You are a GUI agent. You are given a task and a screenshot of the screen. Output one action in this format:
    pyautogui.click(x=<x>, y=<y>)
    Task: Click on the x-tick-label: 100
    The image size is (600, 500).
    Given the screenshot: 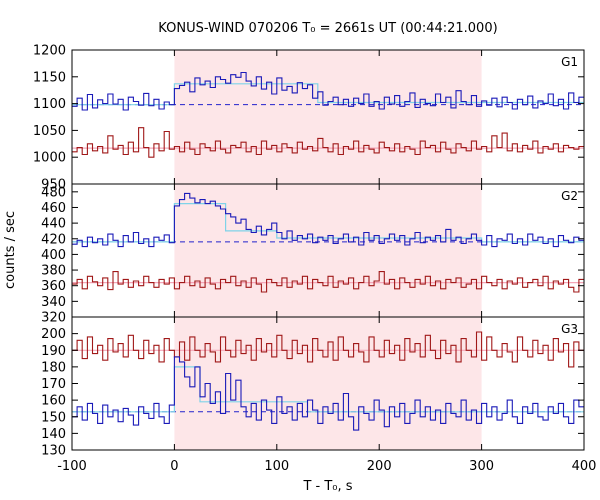 What is the action you would take?
    pyautogui.click(x=276, y=466)
    